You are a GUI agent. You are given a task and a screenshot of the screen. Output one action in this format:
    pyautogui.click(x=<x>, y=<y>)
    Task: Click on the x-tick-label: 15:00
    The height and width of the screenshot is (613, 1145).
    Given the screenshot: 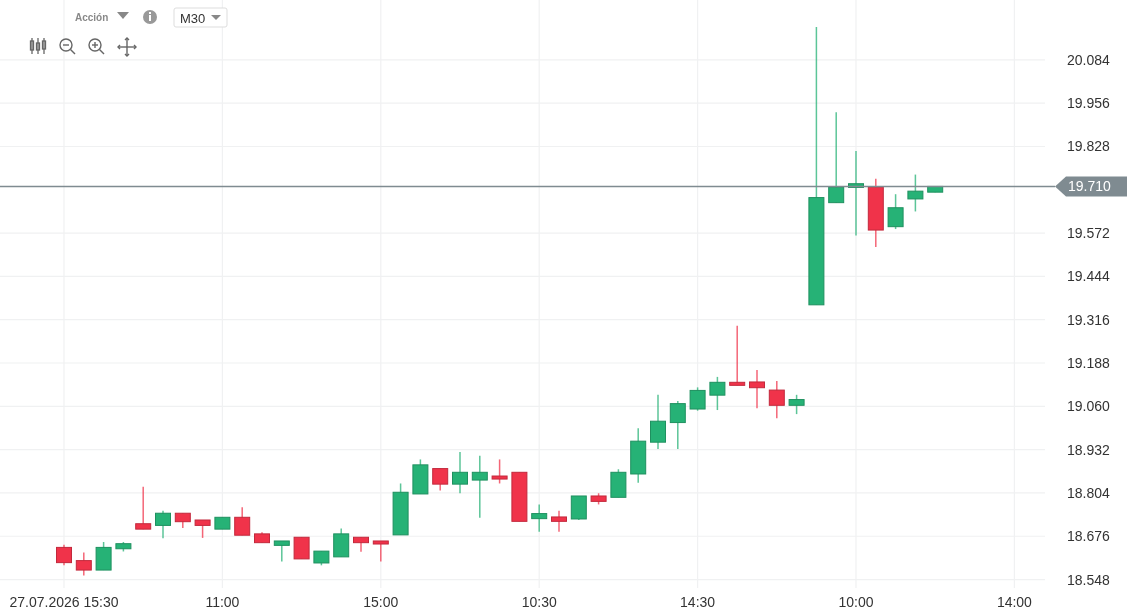 What is the action you would take?
    pyautogui.click(x=381, y=602)
    